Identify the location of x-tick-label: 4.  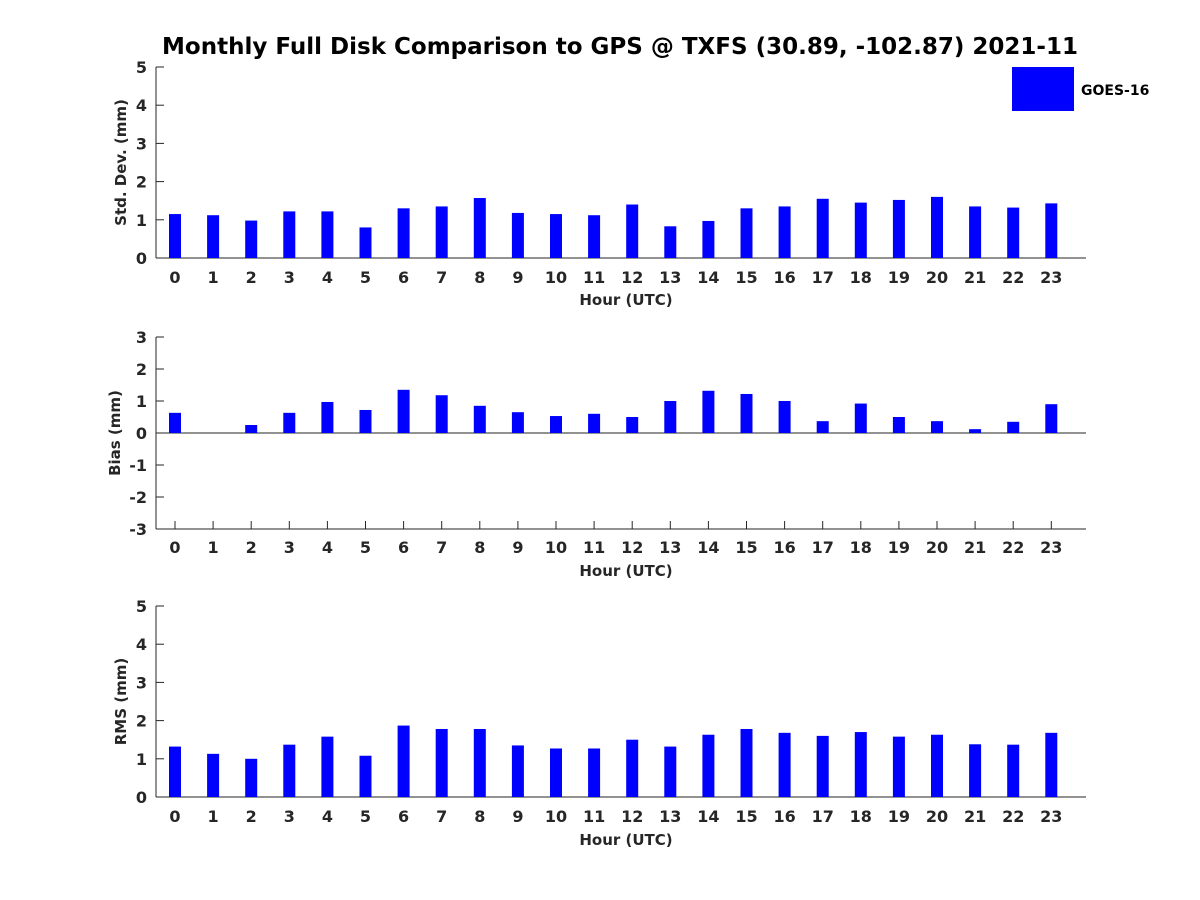
(327, 547).